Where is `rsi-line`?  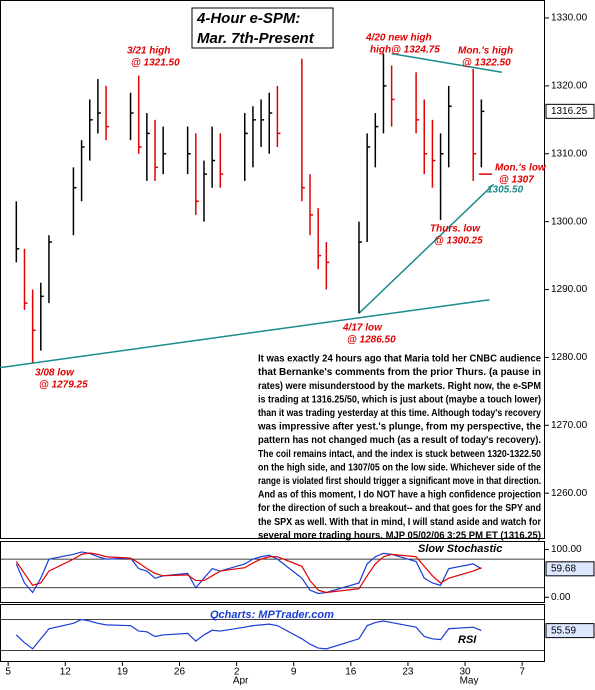 rsi-line is located at coordinates (248, 634).